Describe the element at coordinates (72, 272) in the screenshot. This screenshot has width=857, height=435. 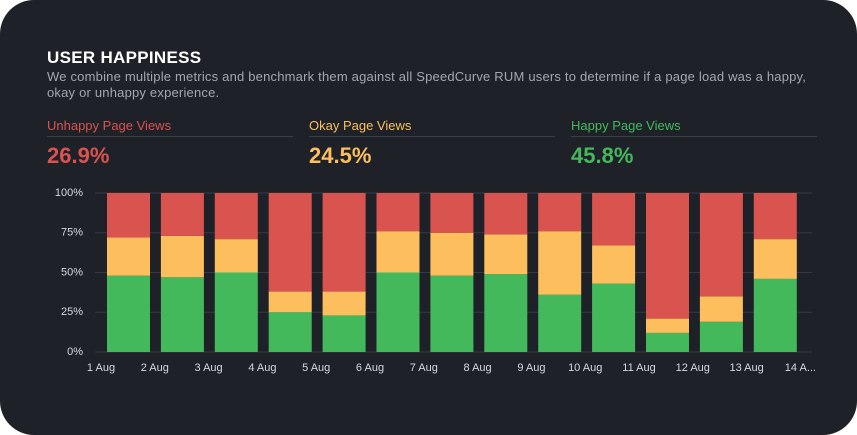
I see `y-tick-label: 50%` at that location.